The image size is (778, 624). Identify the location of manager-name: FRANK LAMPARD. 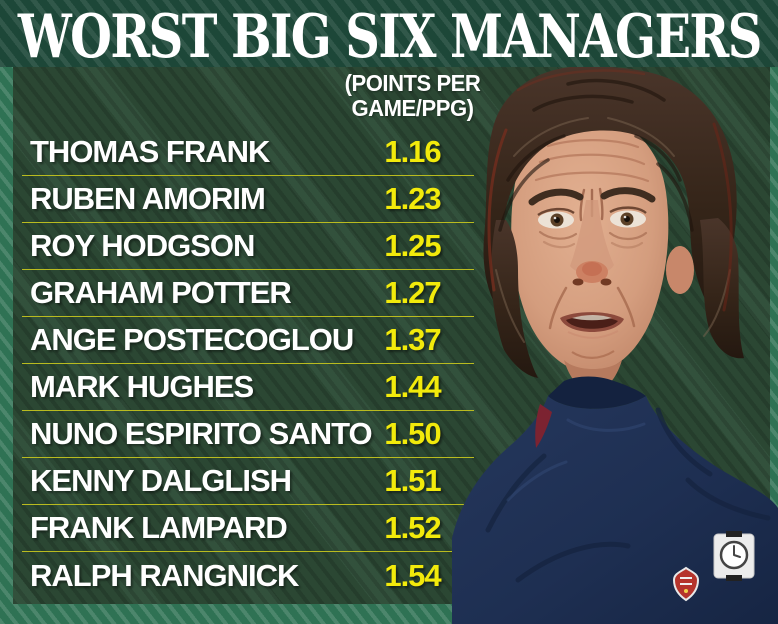
(159, 527).